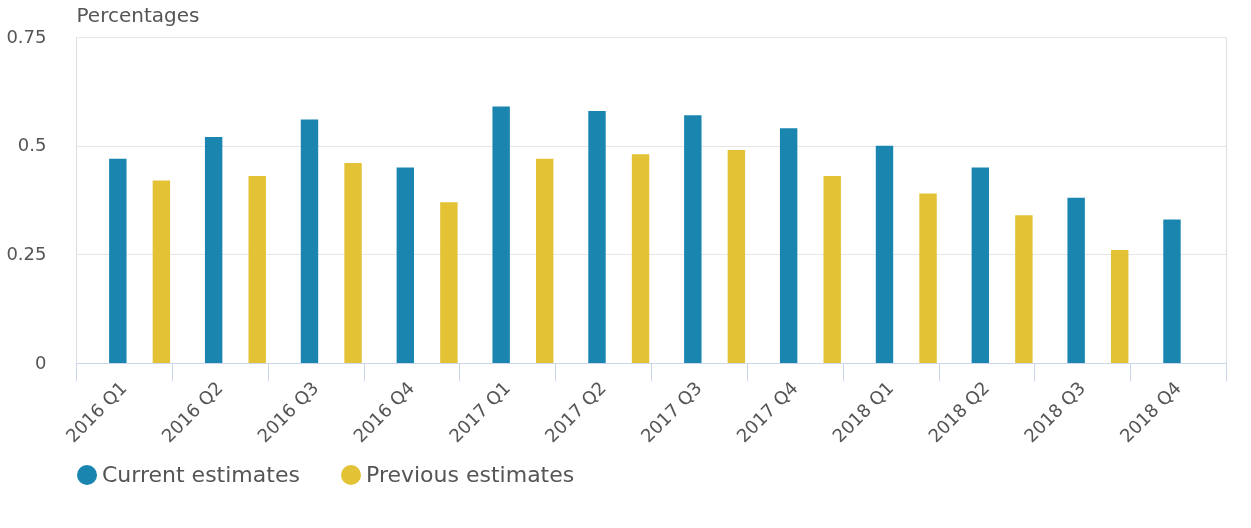 This screenshot has height=528, width=1251. I want to click on y-tick-label: 0.5, so click(32, 145).